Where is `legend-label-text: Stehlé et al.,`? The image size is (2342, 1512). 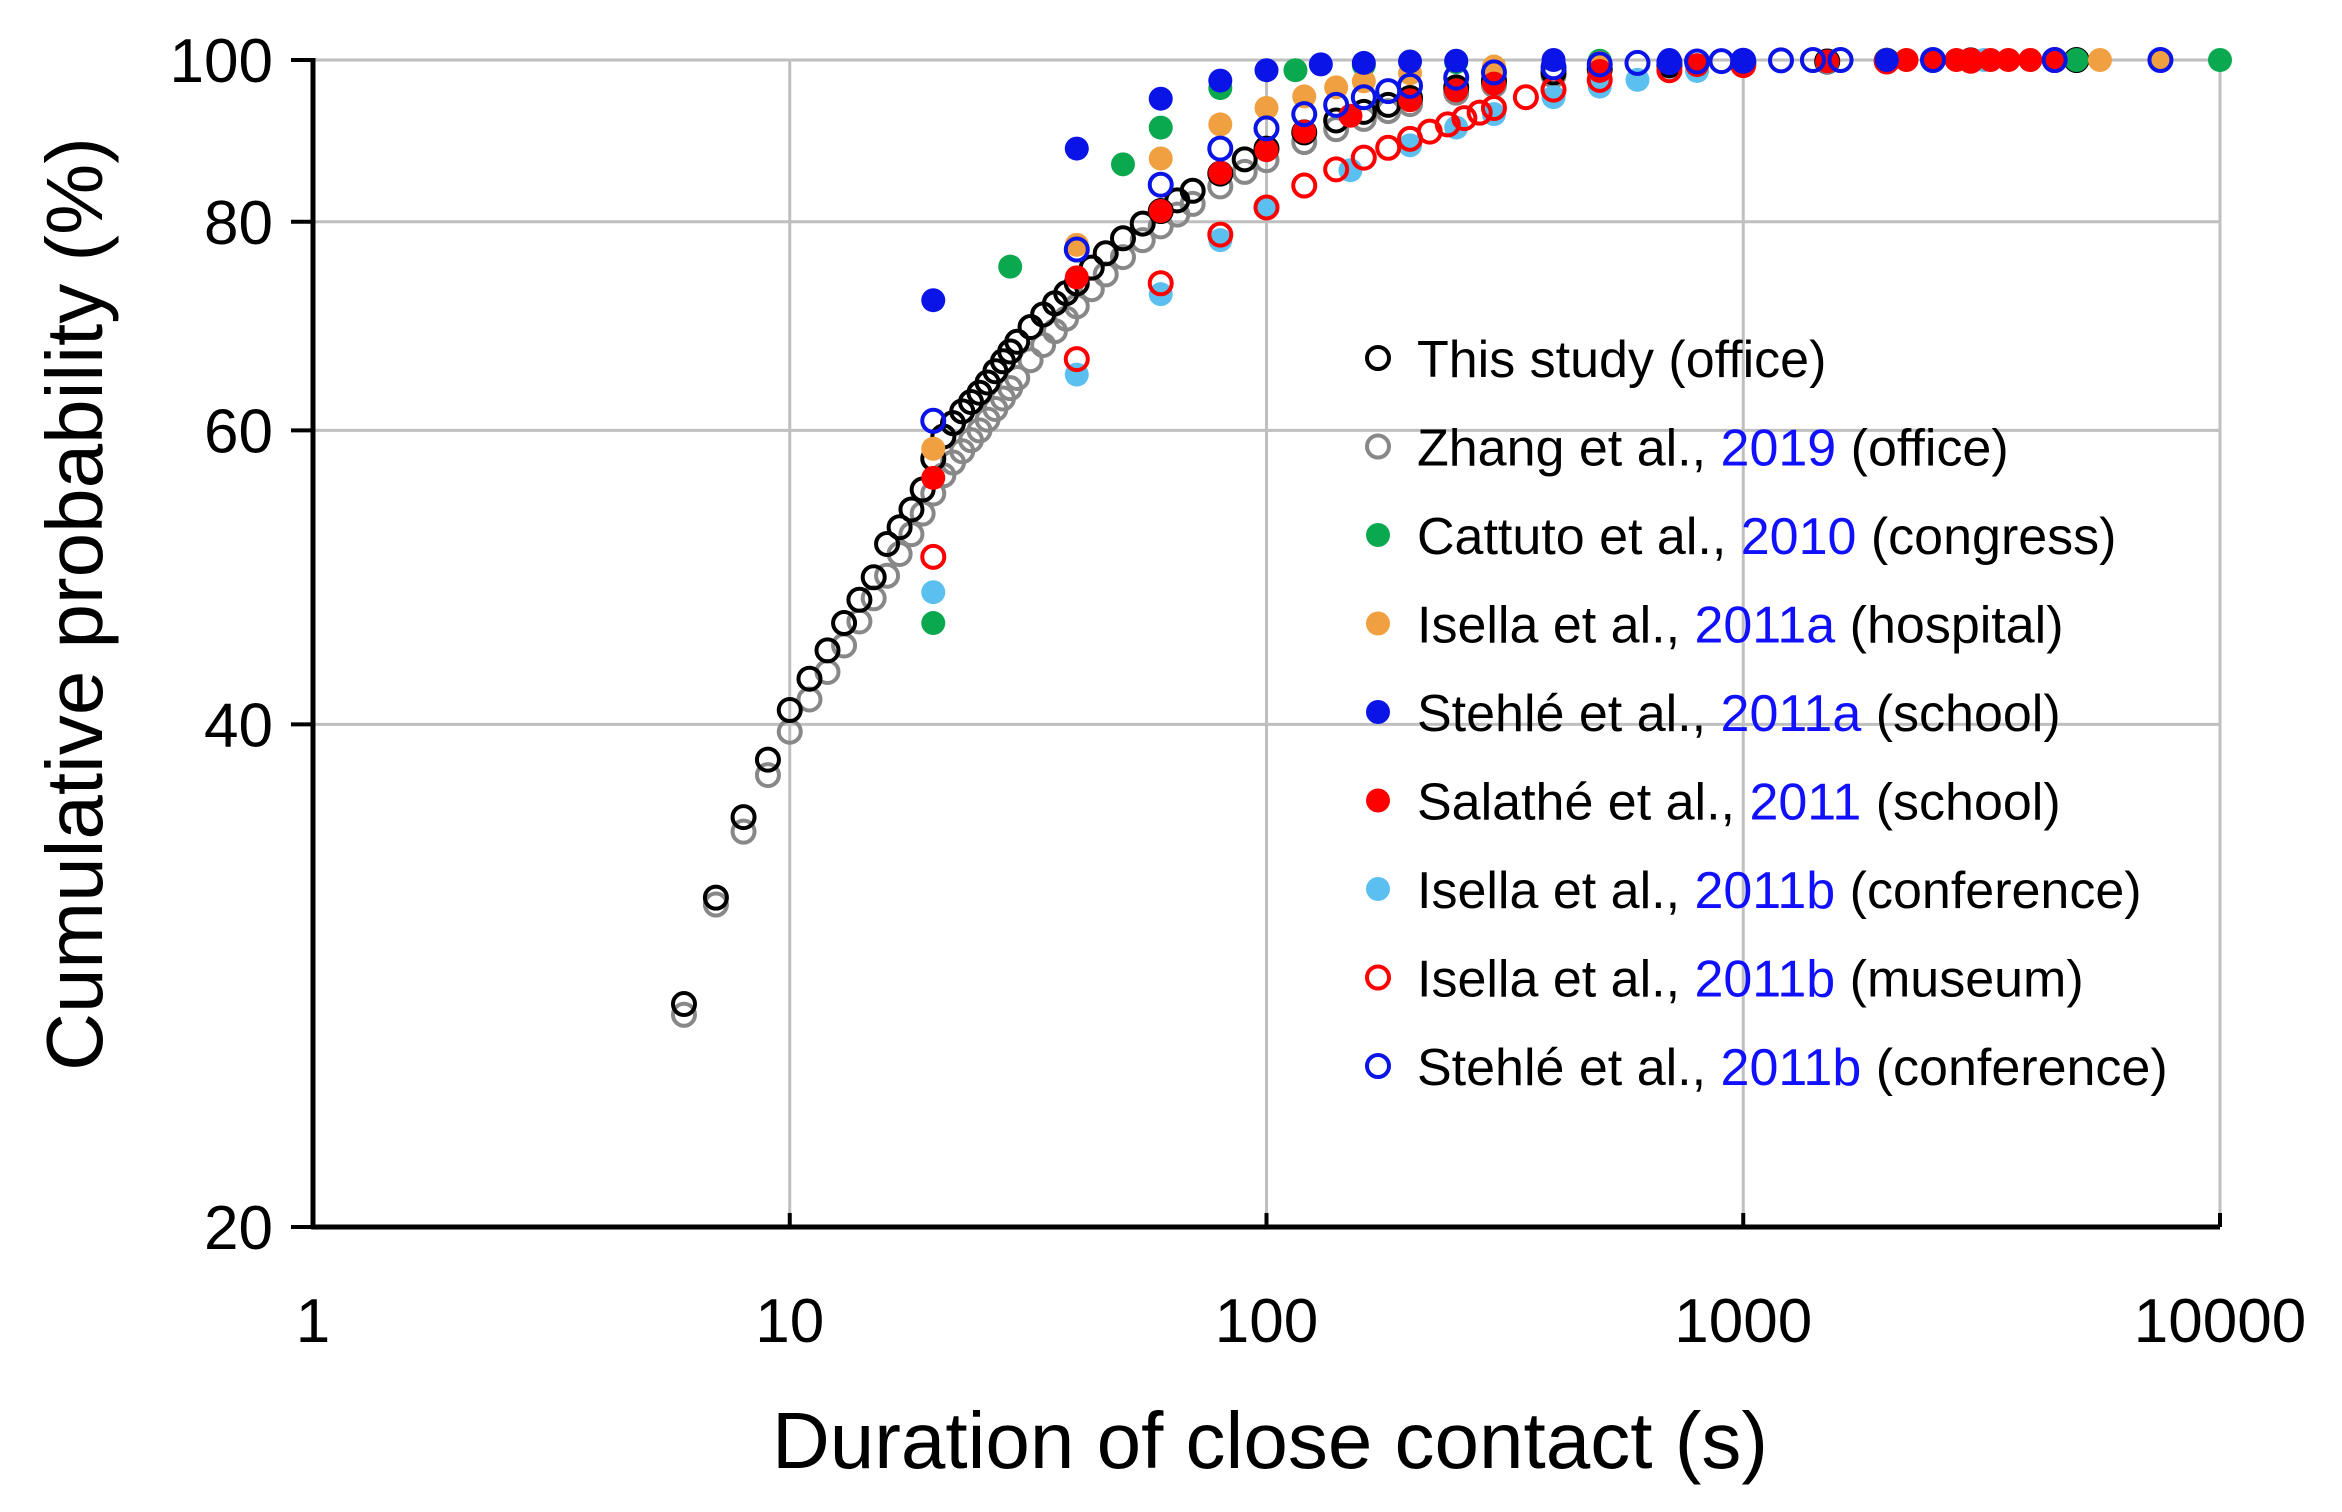
legend-label-text: Stehlé et al., is located at coordinates (1569, 714).